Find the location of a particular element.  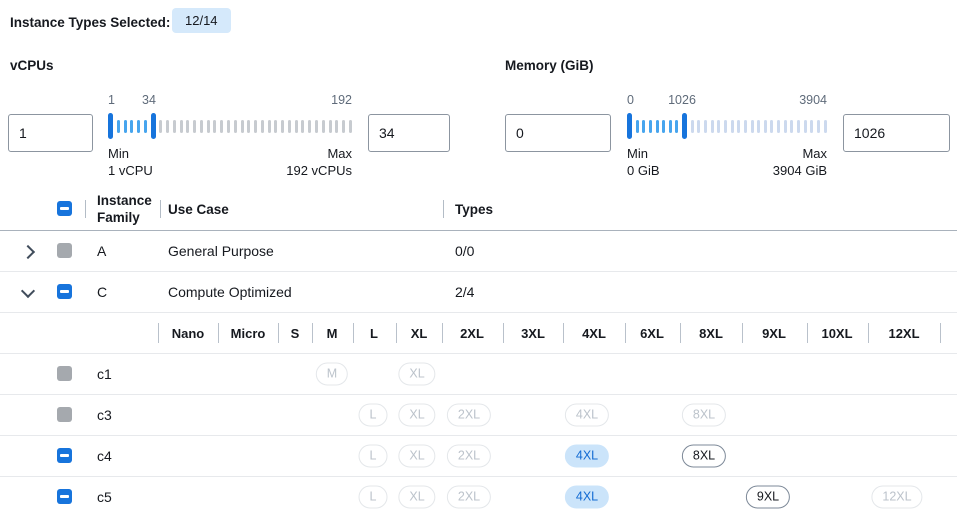

size-column-header-m: M is located at coordinates (332, 333).